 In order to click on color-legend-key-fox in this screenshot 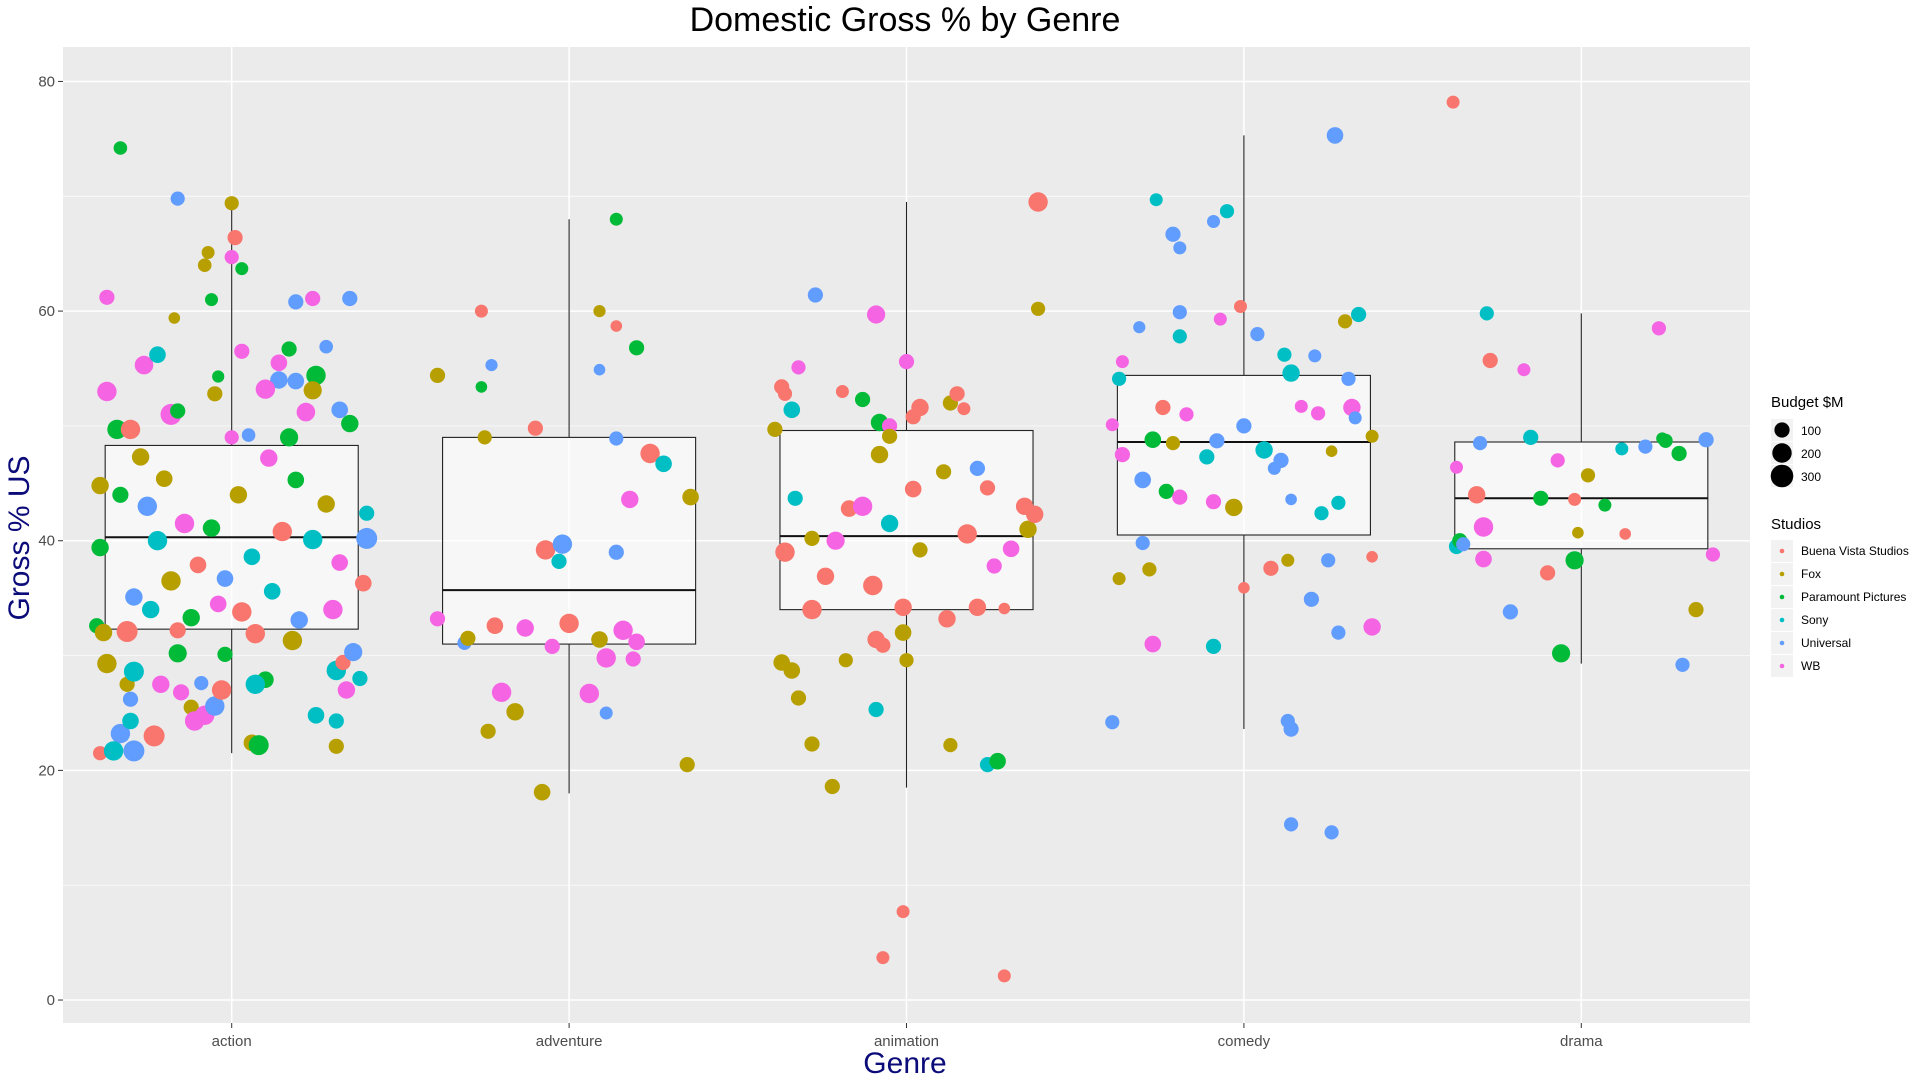, I will do `click(1782, 574)`.